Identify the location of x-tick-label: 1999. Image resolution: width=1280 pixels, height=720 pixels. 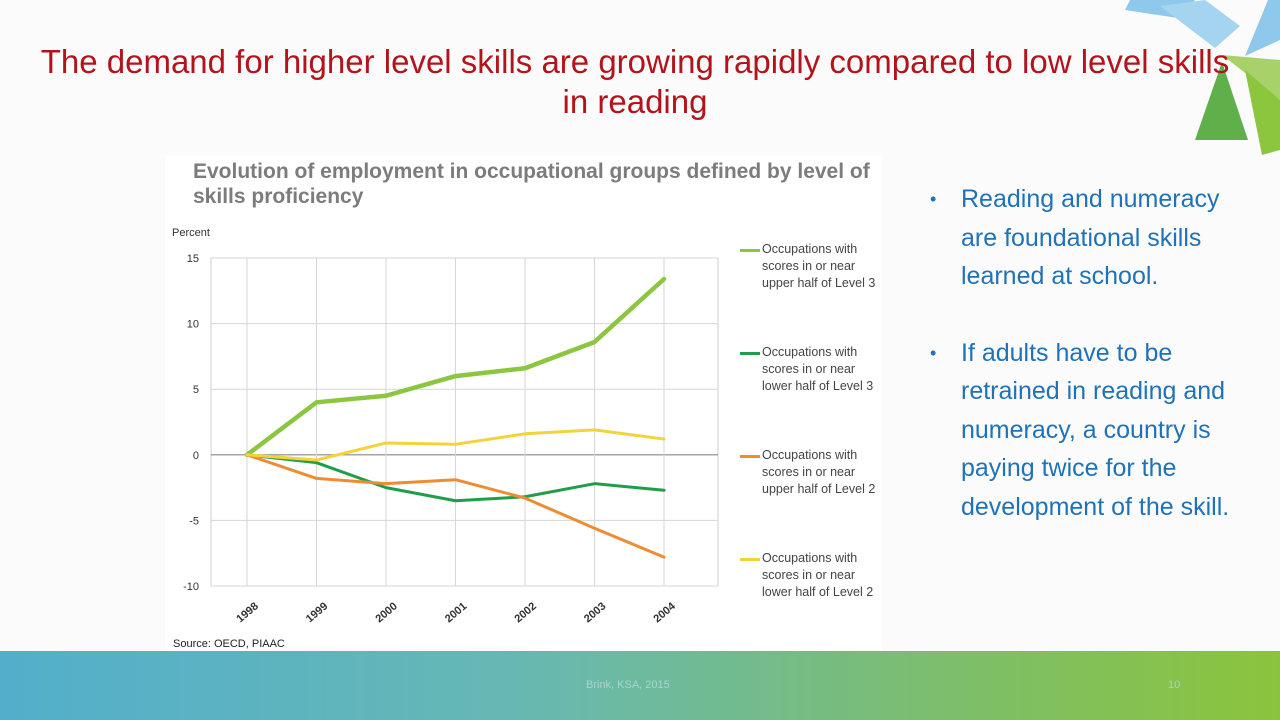
(317, 612).